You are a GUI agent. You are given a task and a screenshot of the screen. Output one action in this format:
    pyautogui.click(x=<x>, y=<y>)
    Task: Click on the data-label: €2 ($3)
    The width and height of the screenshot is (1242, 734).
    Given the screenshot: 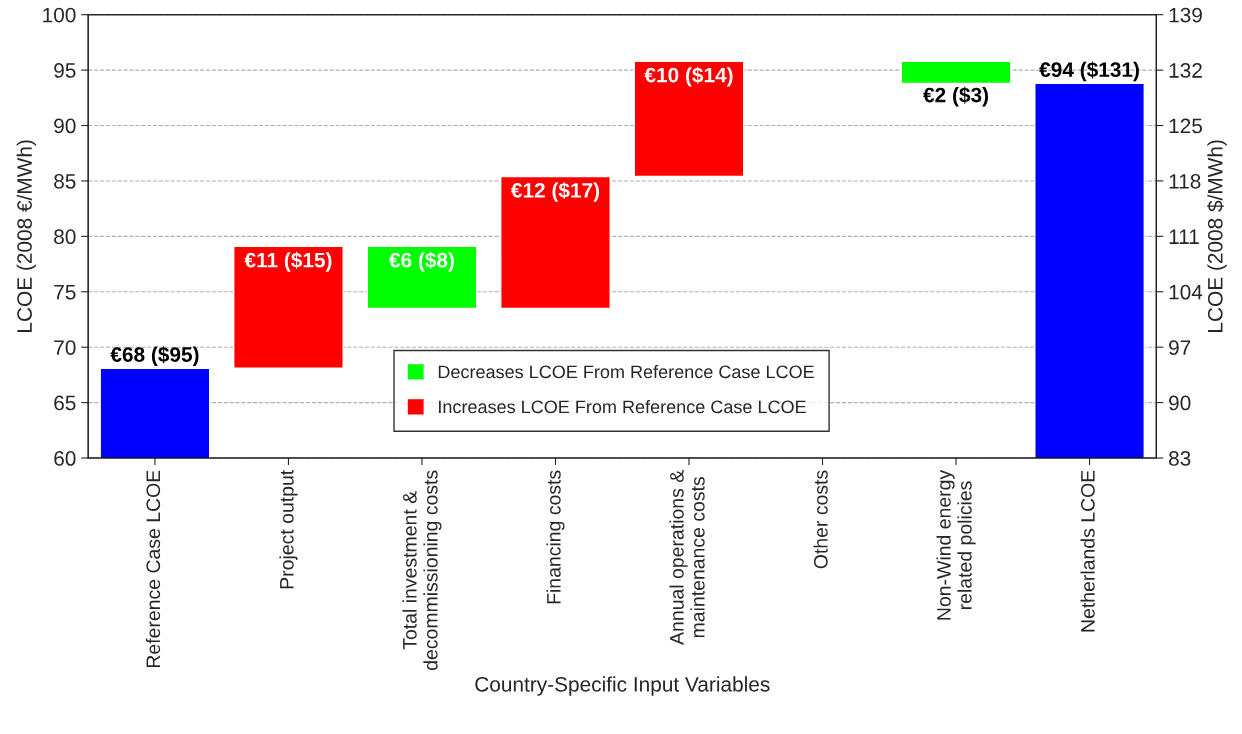 What is the action you would take?
    pyautogui.click(x=955, y=96)
    